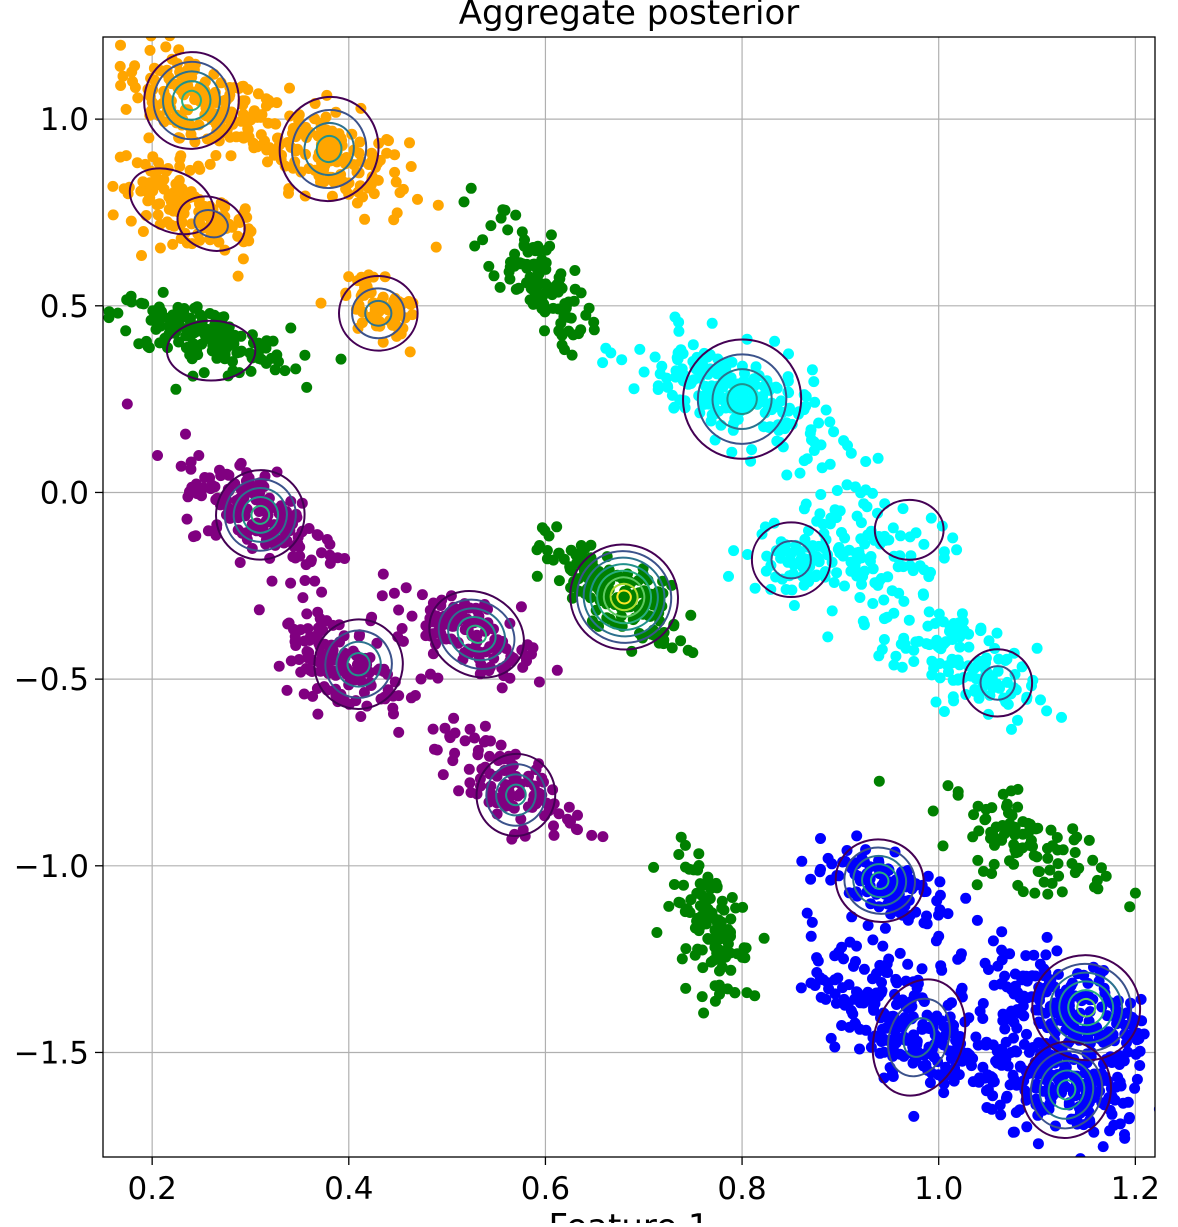 Image resolution: width=1178 pixels, height=1227 pixels. What do you see at coordinates (741, 1189) in the screenshot?
I see `x-tick-label: 0.8` at bounding box center [741, 1189].